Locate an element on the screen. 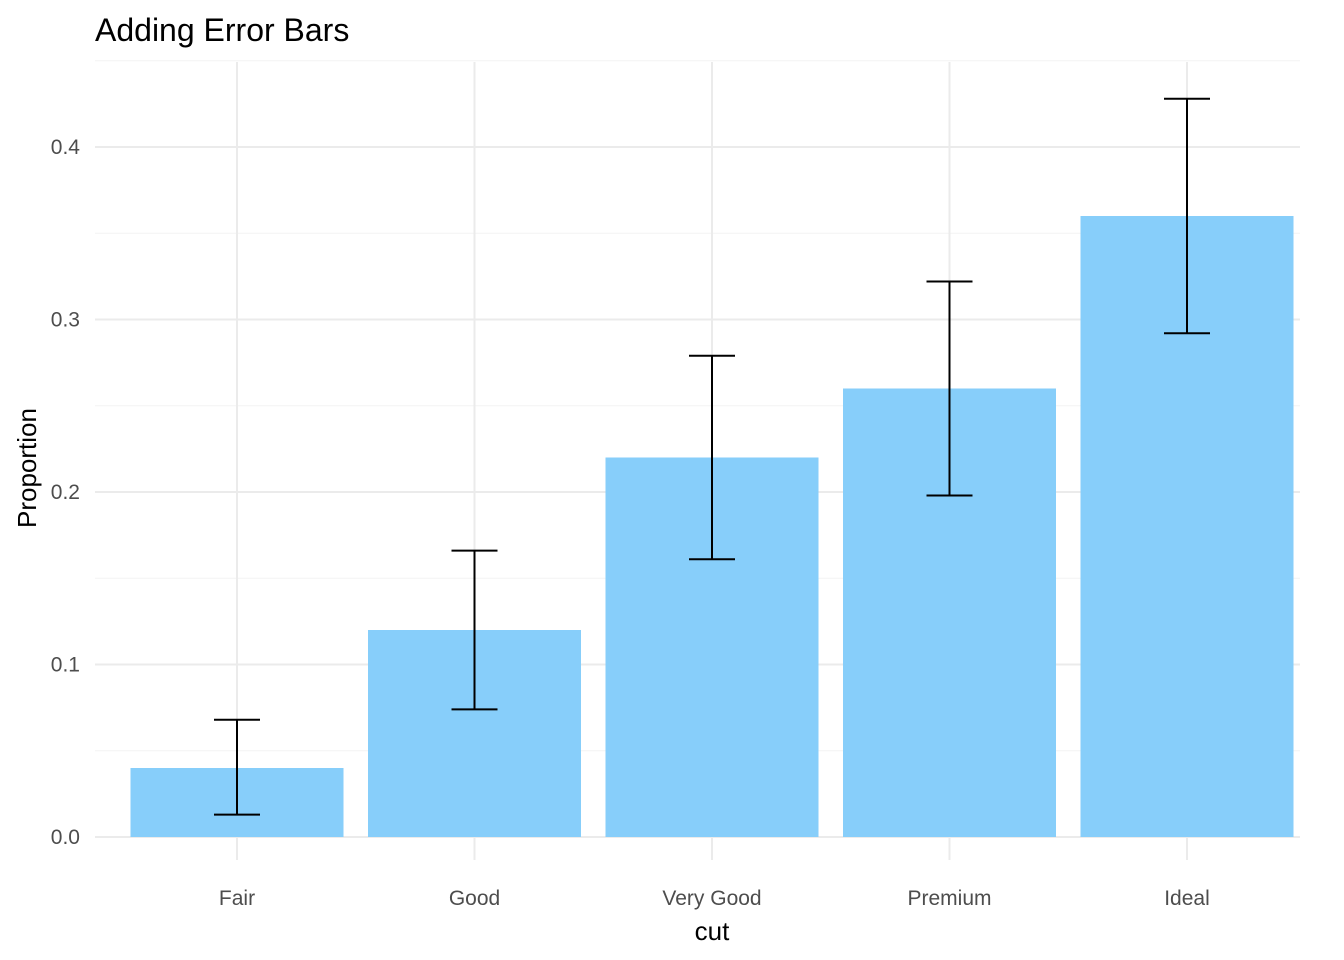  y-tick-label: 0.4 is located at coordinates (66, 147).